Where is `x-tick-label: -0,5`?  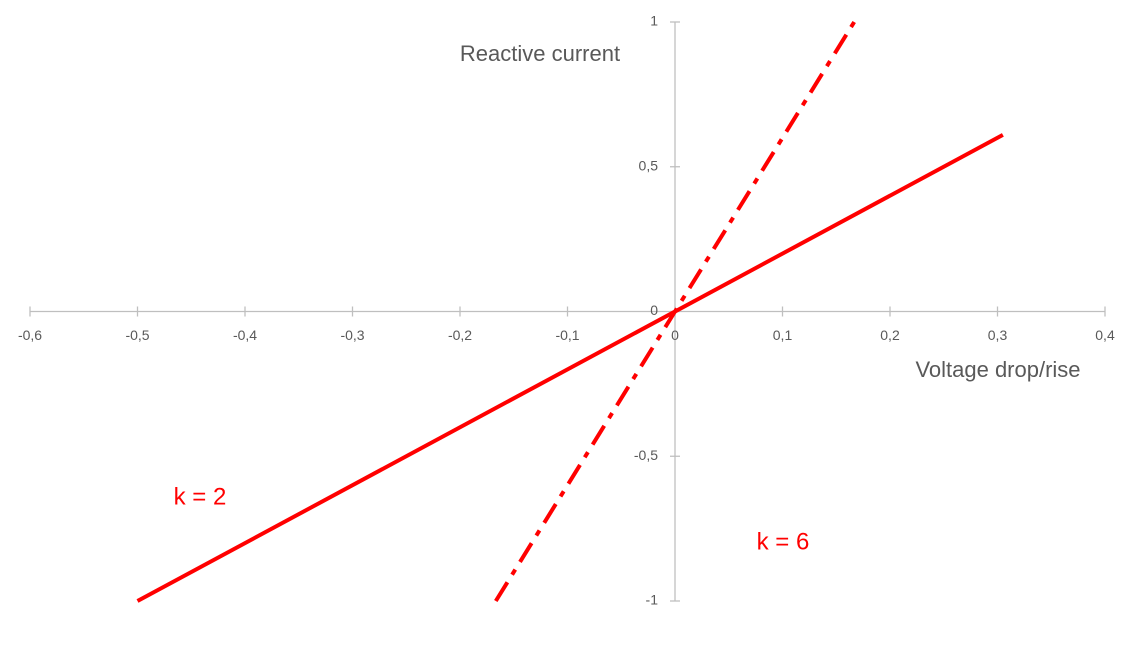
x-tick-label: -0,5 is located at coordinates (137, 335).